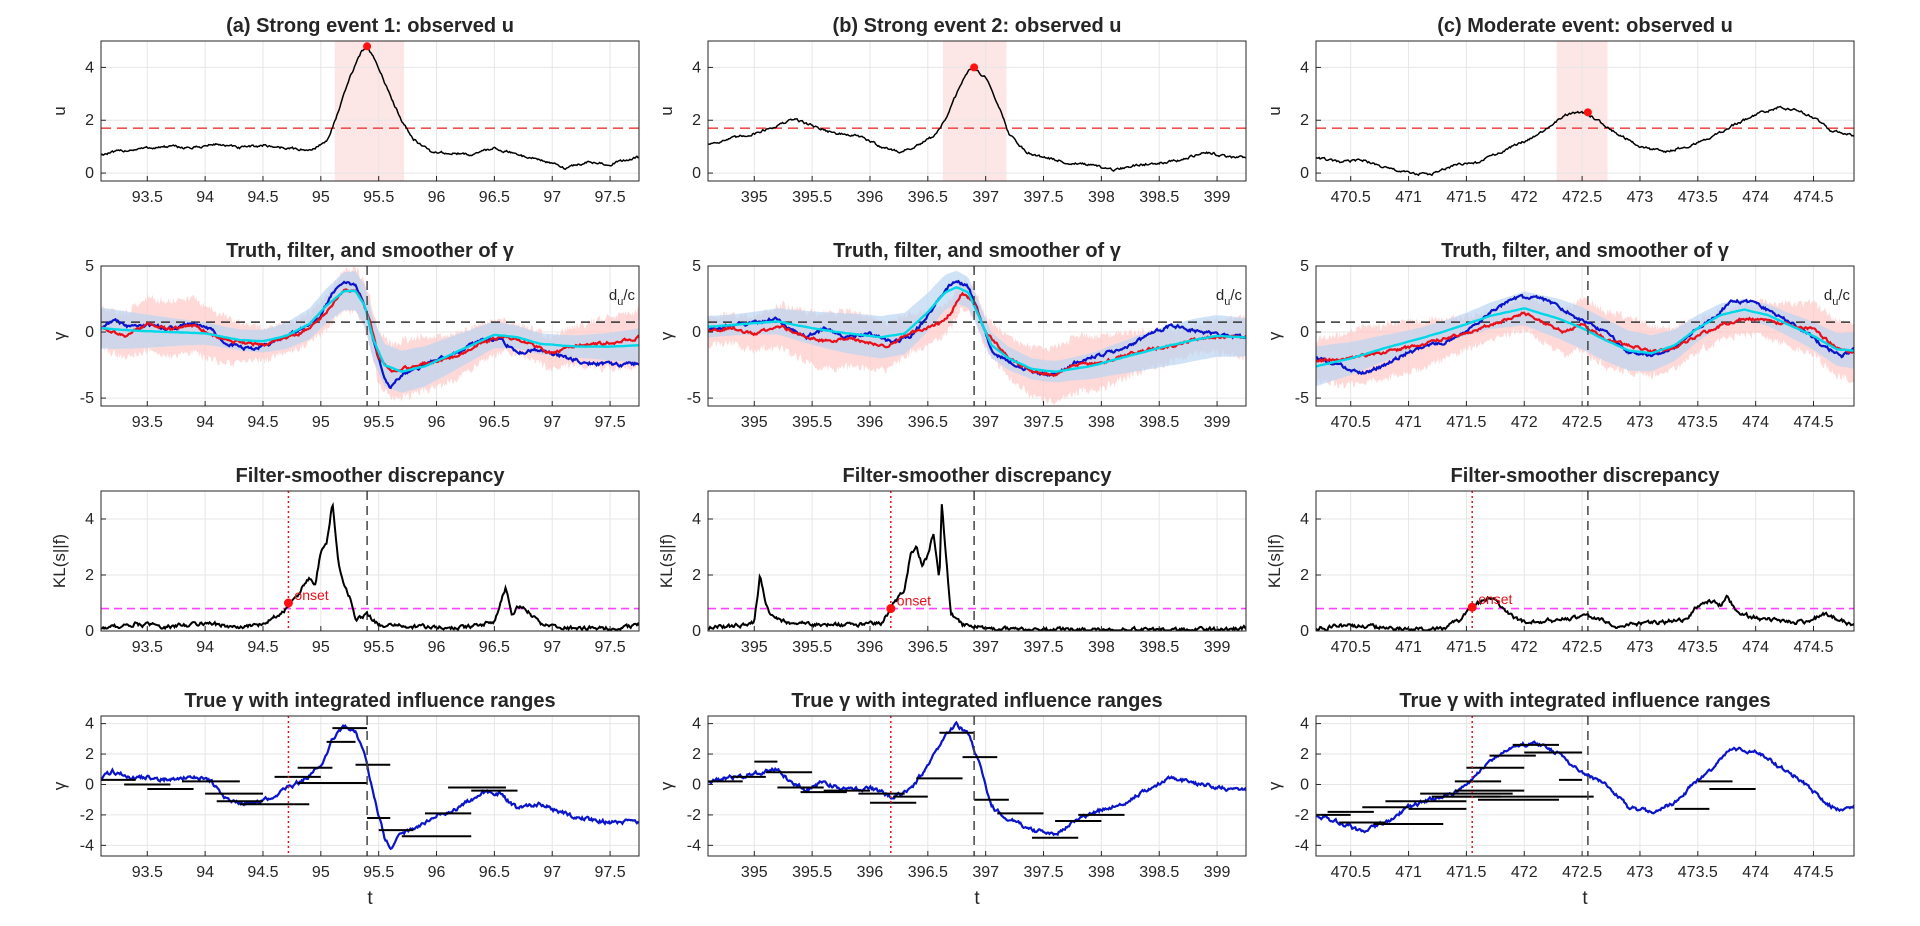 The width and height of the screenshot is (1920, 926). What do you see at coordinates (367, 46) in the screenshot?
I see `peak-marker` at bounding box center [367, 46].